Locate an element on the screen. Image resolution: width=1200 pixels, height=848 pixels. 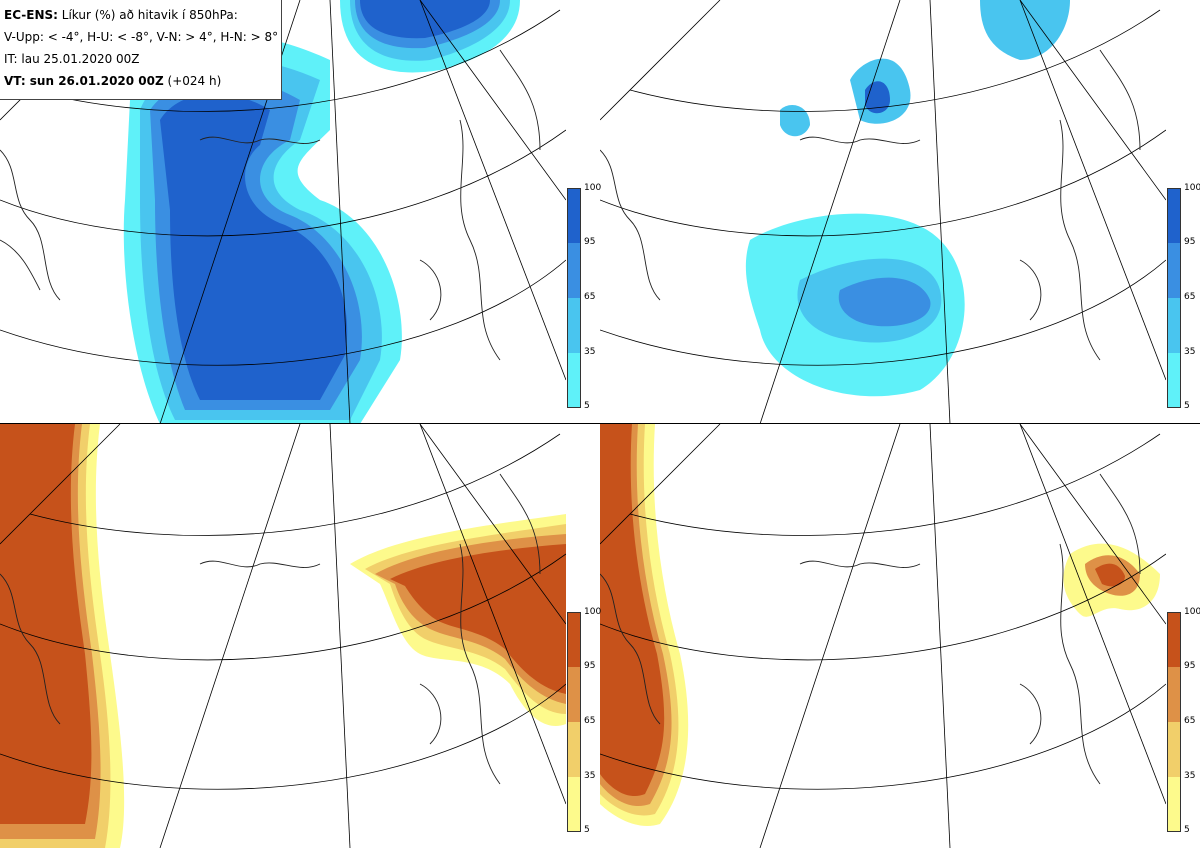
prob-field-top-north is located at coordinates (425, 19).